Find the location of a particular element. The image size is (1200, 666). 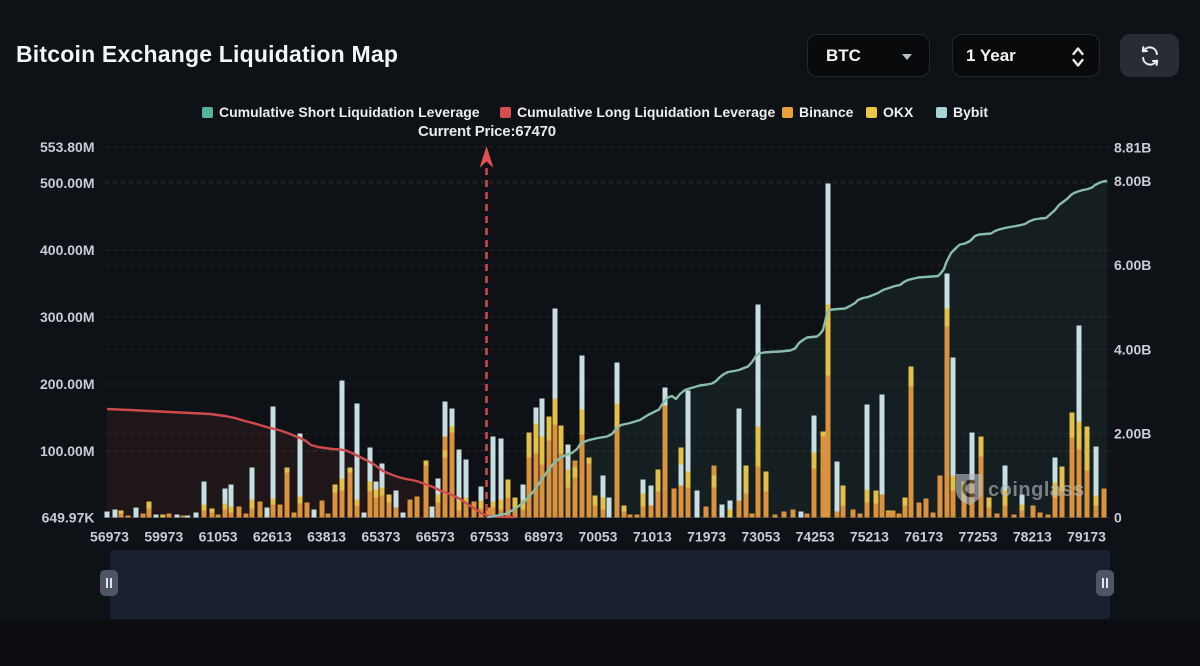

svg-text: 59973 is located at coordinates (163, 537).